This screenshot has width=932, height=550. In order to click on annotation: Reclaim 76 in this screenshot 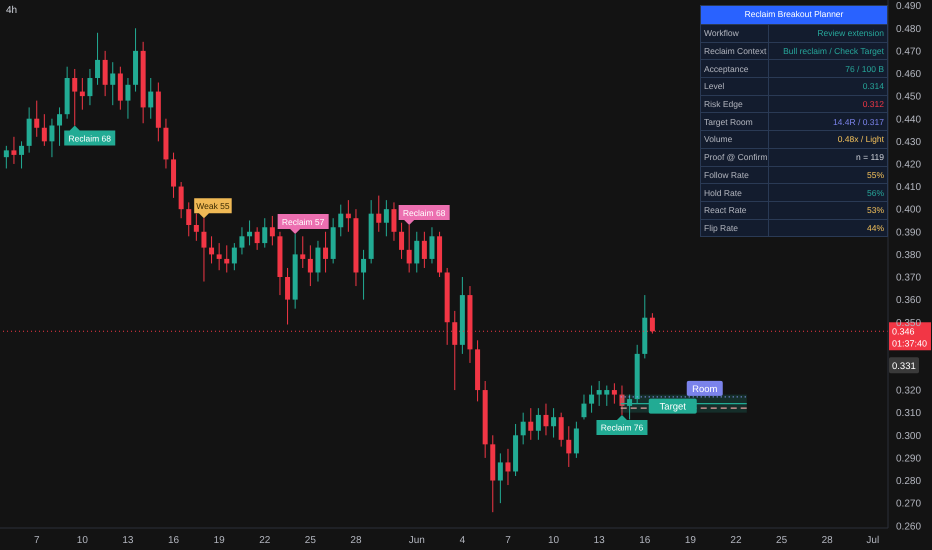, I will do `click(622, 427)`.